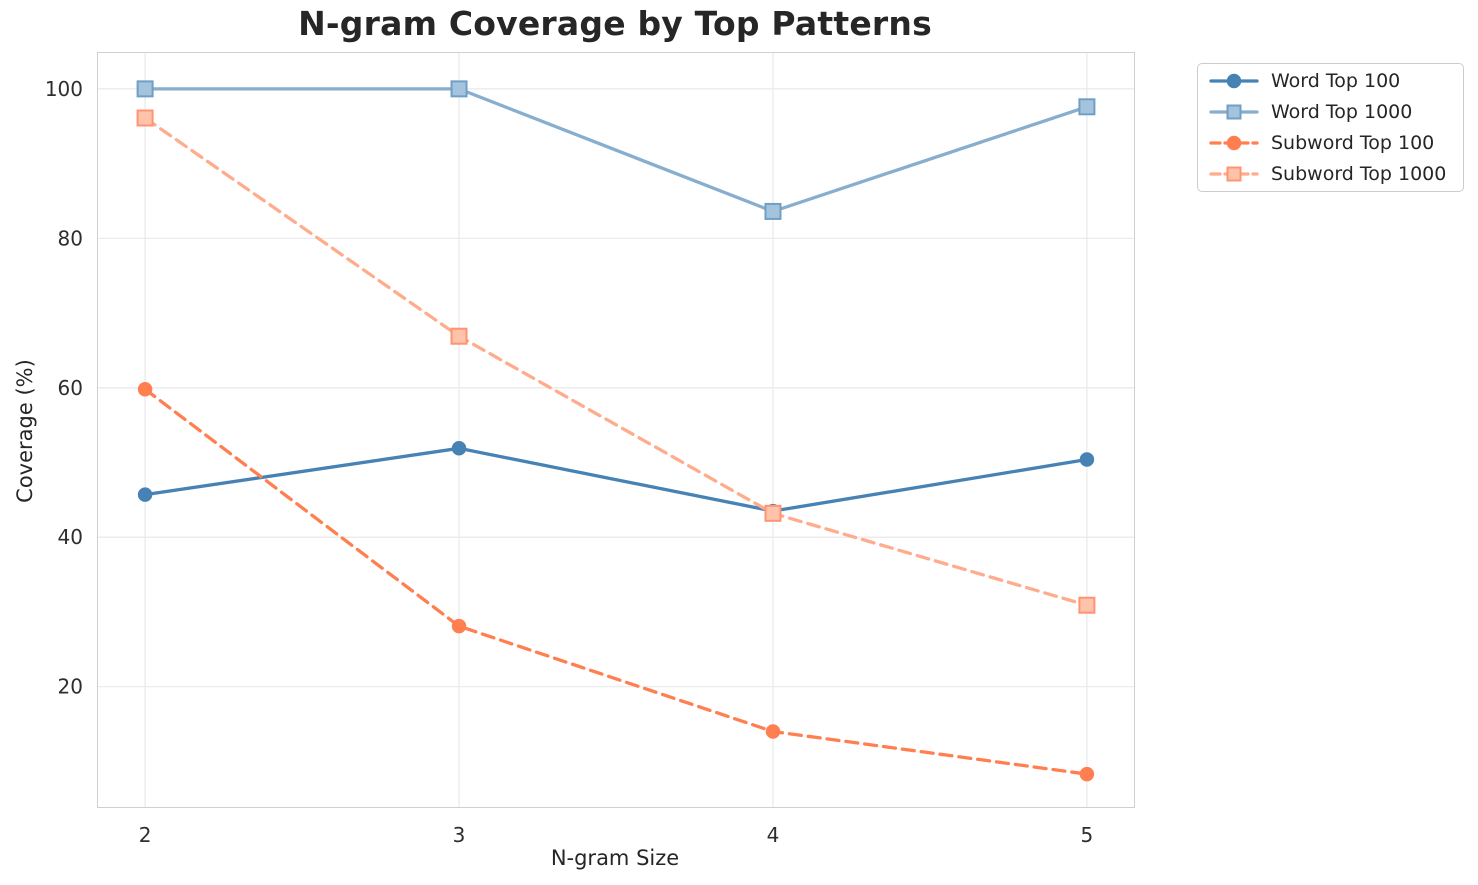 The height and width of the screenshot is (885, 1478). Describe the element at coordinates (25, 431) in the screenshot. I see `y-axis-label: Coverage (%)` at that location.